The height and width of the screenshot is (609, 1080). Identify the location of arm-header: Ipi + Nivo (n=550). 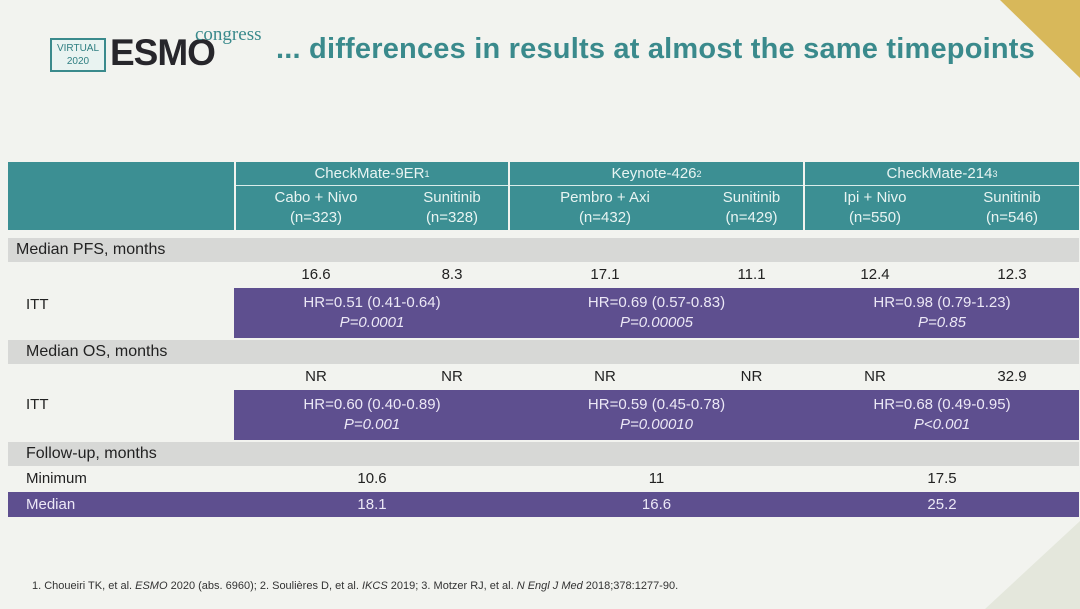
(875, 208).